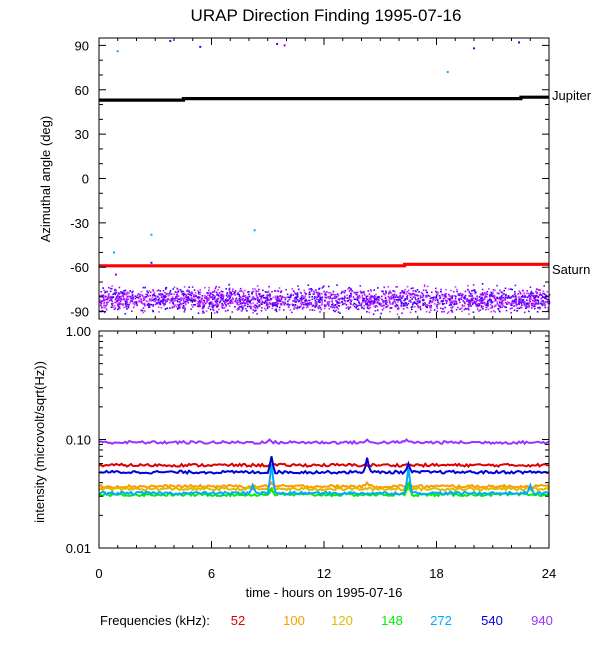 The height and width of the screenshot is (650, 600). I want to click on azimuth-y-tick-label: 90, so click(82, 45).